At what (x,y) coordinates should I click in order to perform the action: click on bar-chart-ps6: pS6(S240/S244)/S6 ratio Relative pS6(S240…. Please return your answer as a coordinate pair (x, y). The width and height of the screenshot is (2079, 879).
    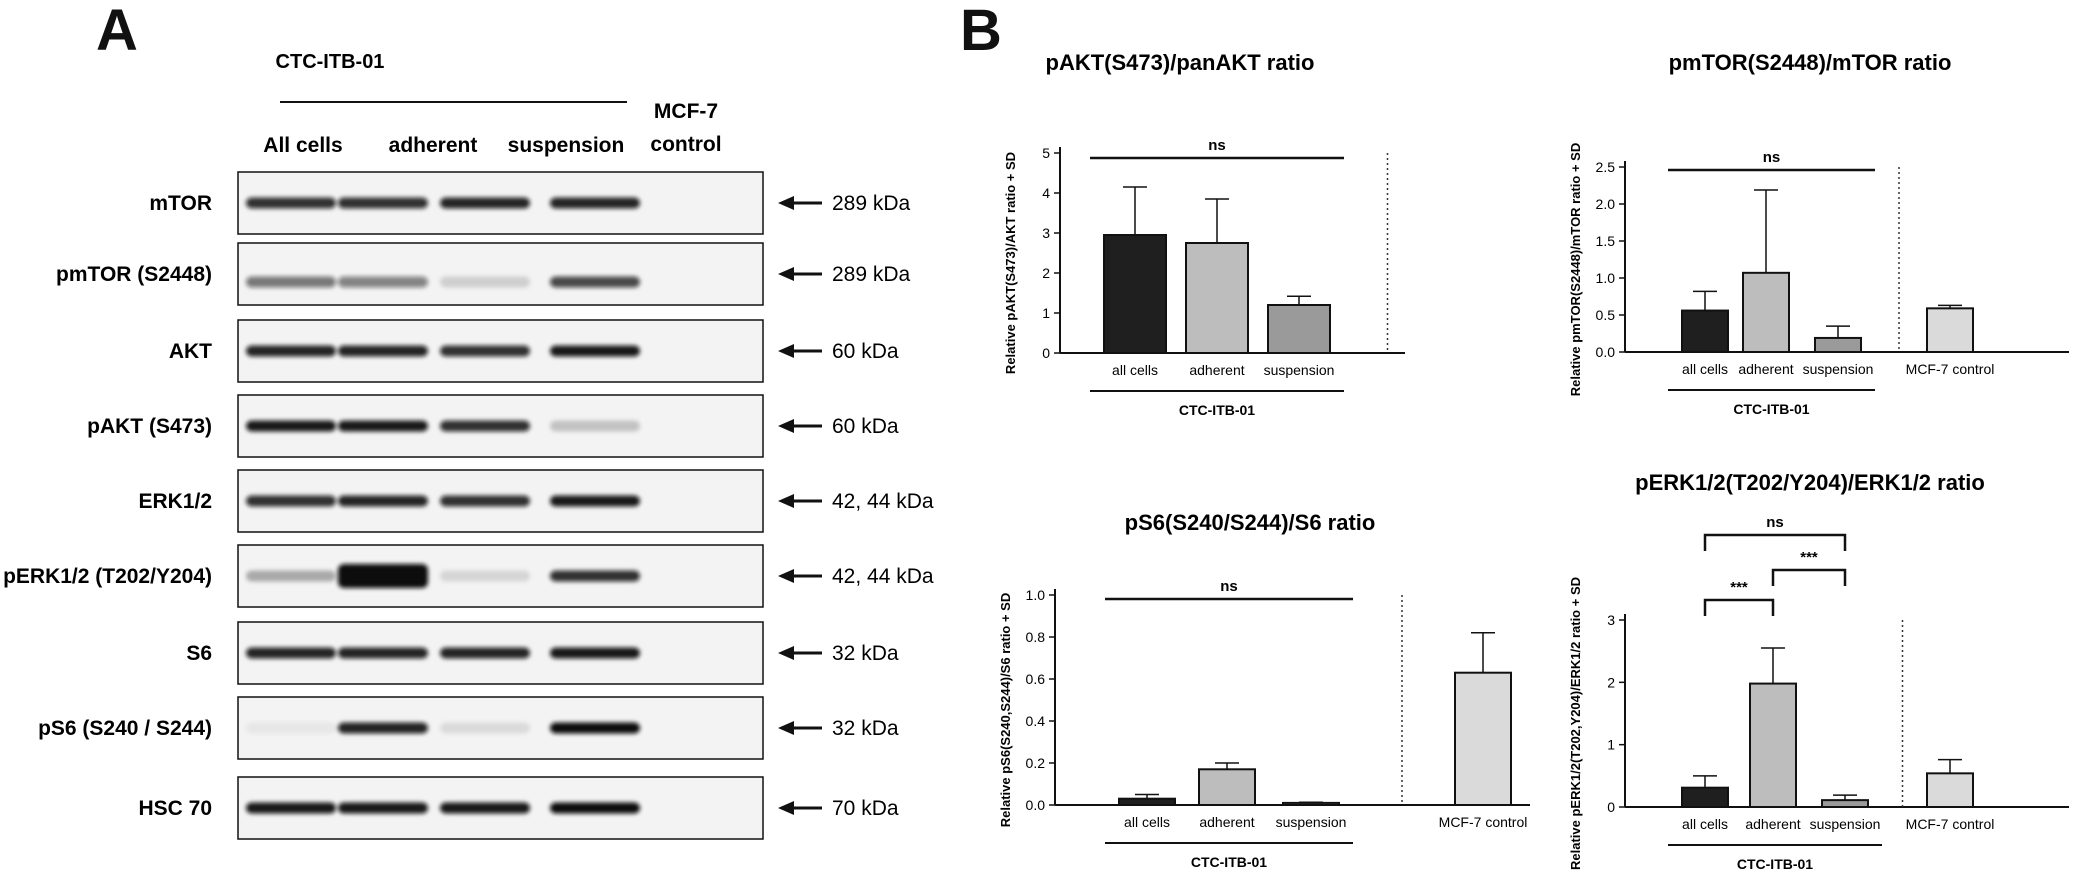
    Looking at the image, I should click on (1264, 690).